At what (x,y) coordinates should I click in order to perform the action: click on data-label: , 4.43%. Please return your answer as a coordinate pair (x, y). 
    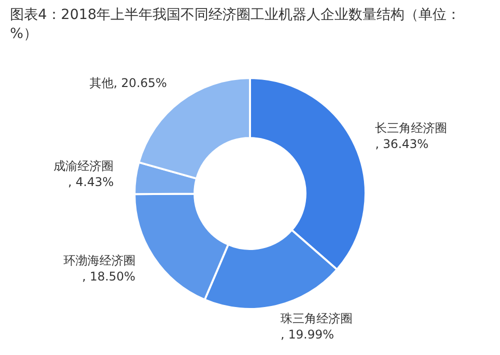
    Looking at the image, I should click on (91, 182).